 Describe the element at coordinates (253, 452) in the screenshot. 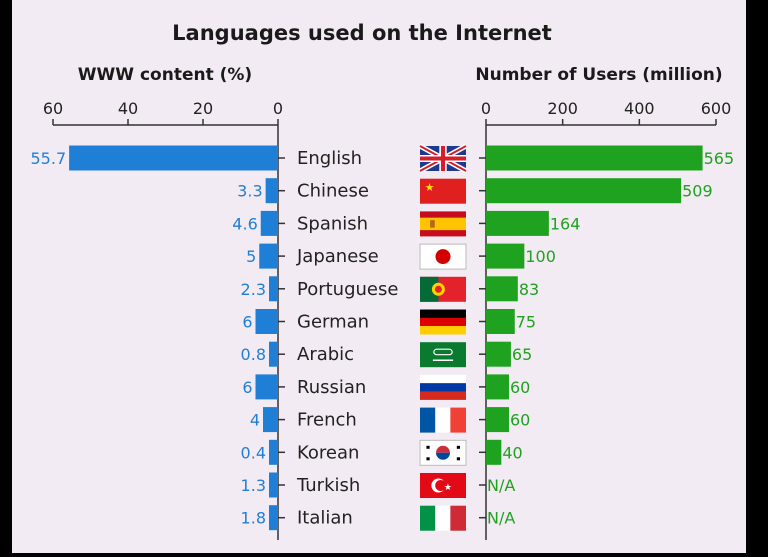

I see `left-value-label: 0.4` at that location.